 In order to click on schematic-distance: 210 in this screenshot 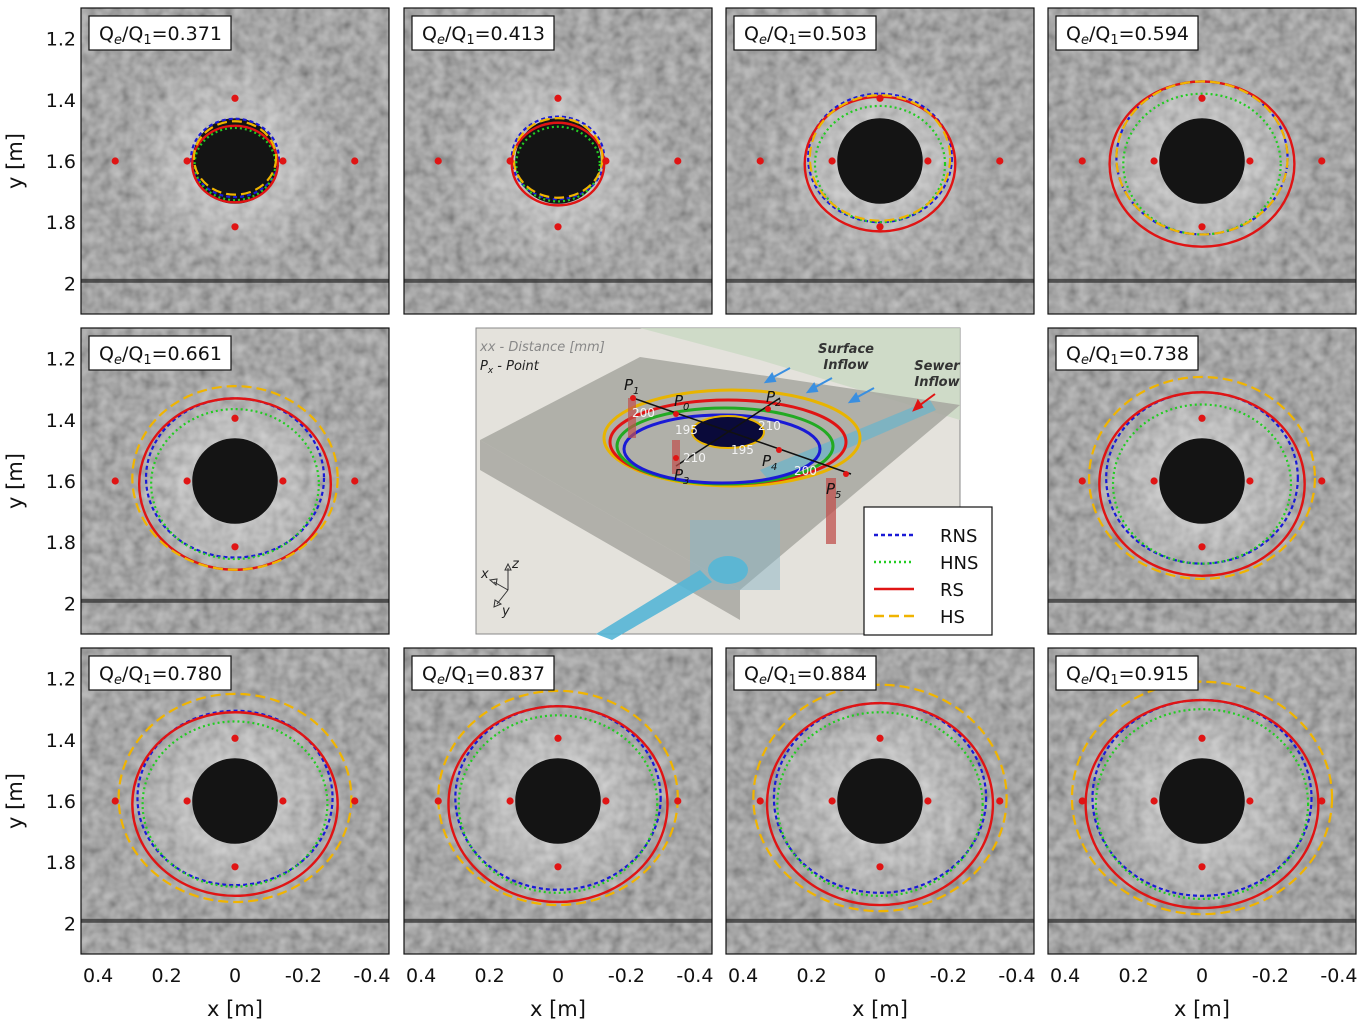, I will do `click(769, 426)`.